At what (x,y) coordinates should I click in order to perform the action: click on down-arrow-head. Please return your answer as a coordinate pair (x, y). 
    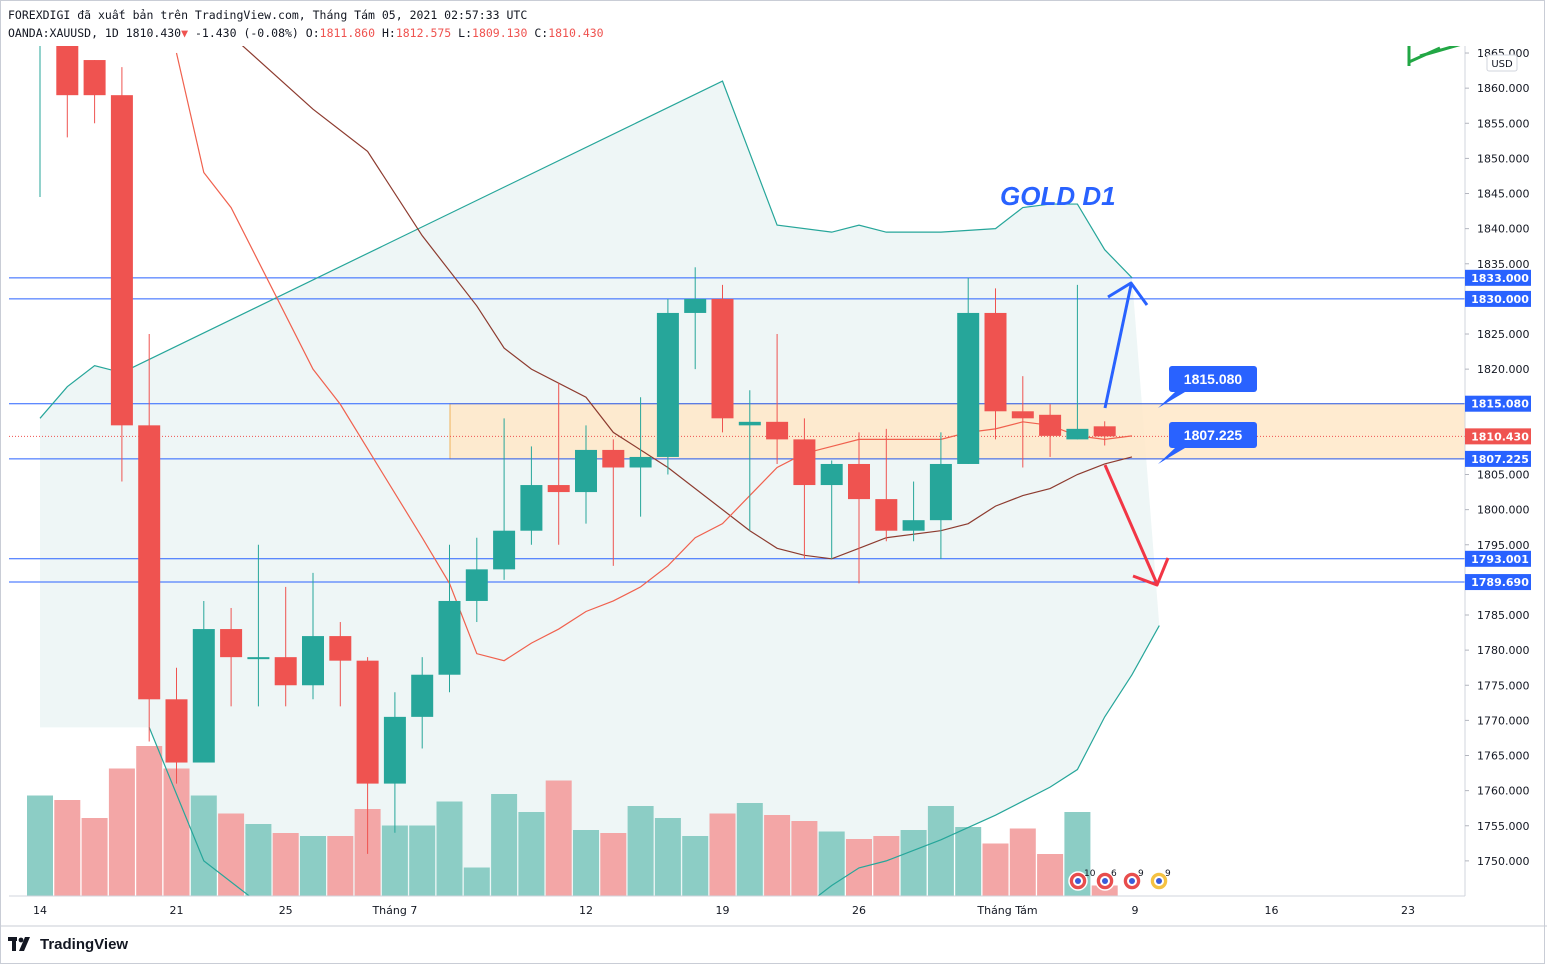
    Looking at the image, I should click on (1151, 572).